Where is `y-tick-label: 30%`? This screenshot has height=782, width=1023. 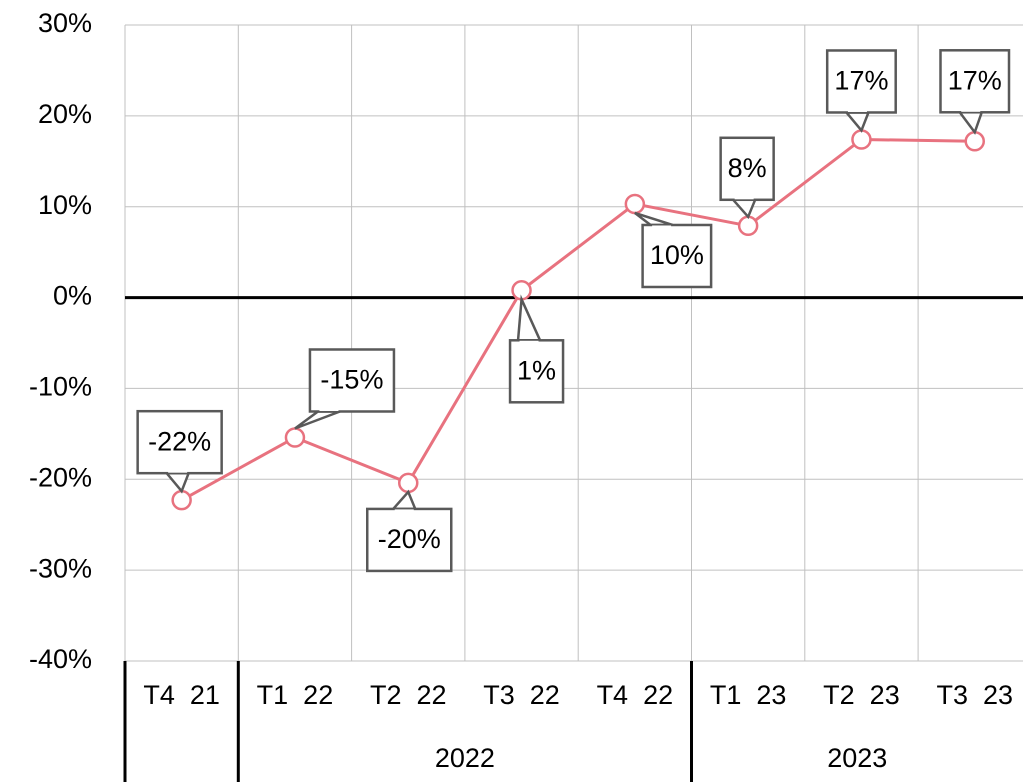
y-tick-label: 30% is located at coordinates (65, 23).